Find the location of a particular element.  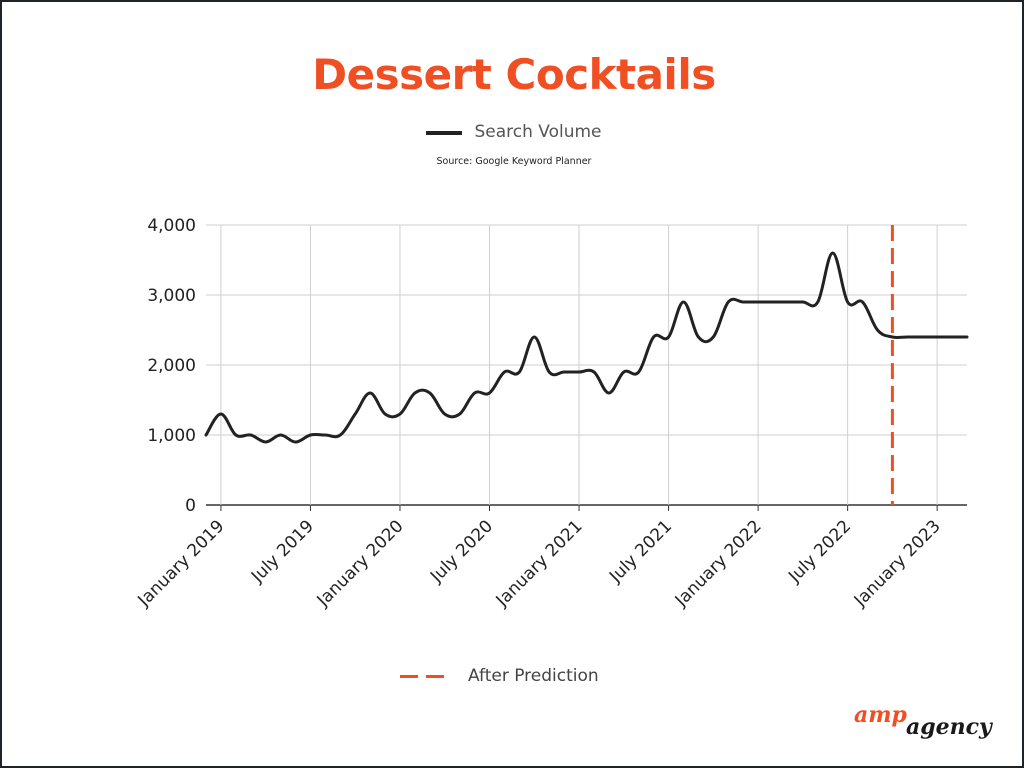

y-tick-label: 3,000 is located at coordinates (171, 296).